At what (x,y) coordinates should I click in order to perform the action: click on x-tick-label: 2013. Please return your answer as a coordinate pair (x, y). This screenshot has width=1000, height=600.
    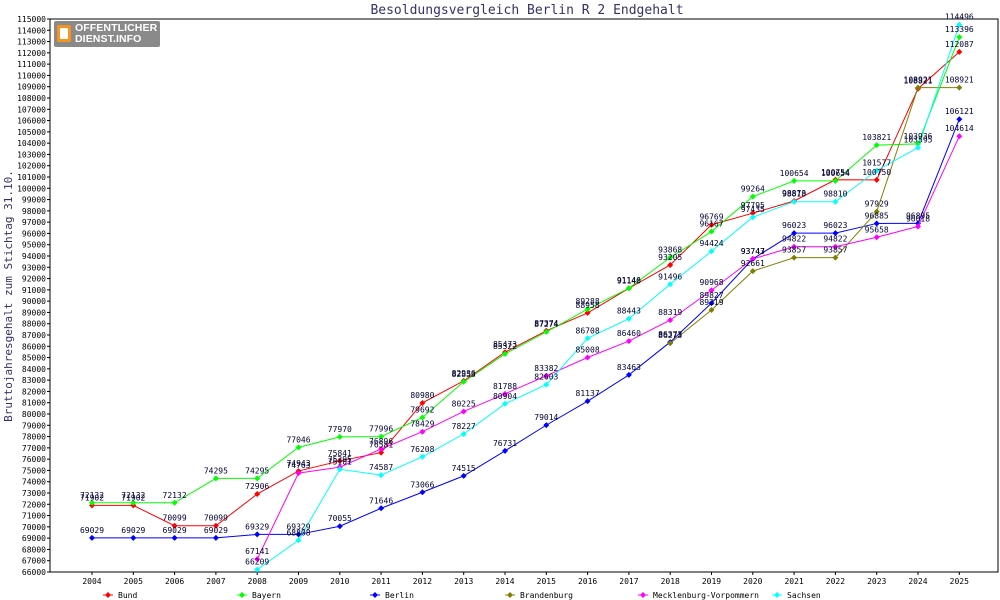
    Looking at the image, I should click on (463, 581).